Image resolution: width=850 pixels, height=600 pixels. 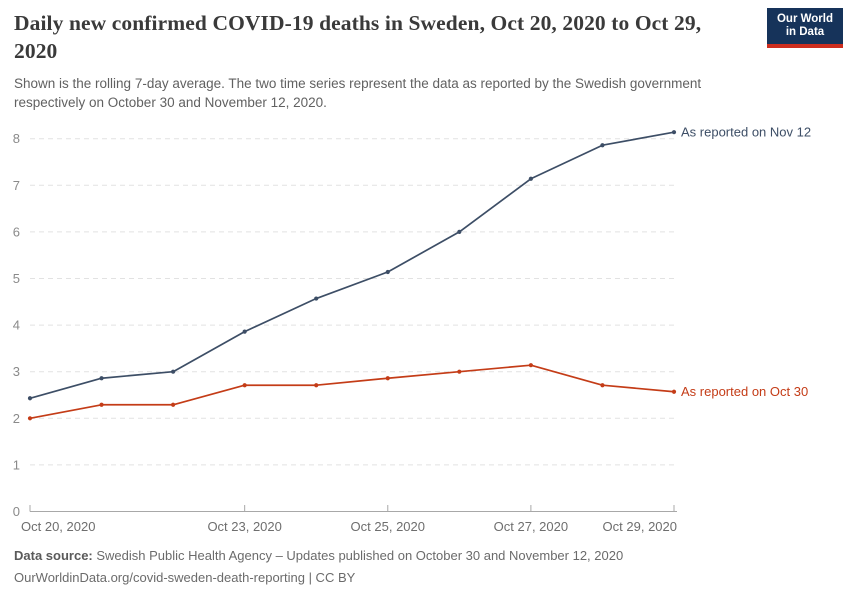 What do you see at coordinates (244, 526) in the screenshot?
I see `x-axis-tick-label: Oct 23, 2020` at bounding box center [244, 526].